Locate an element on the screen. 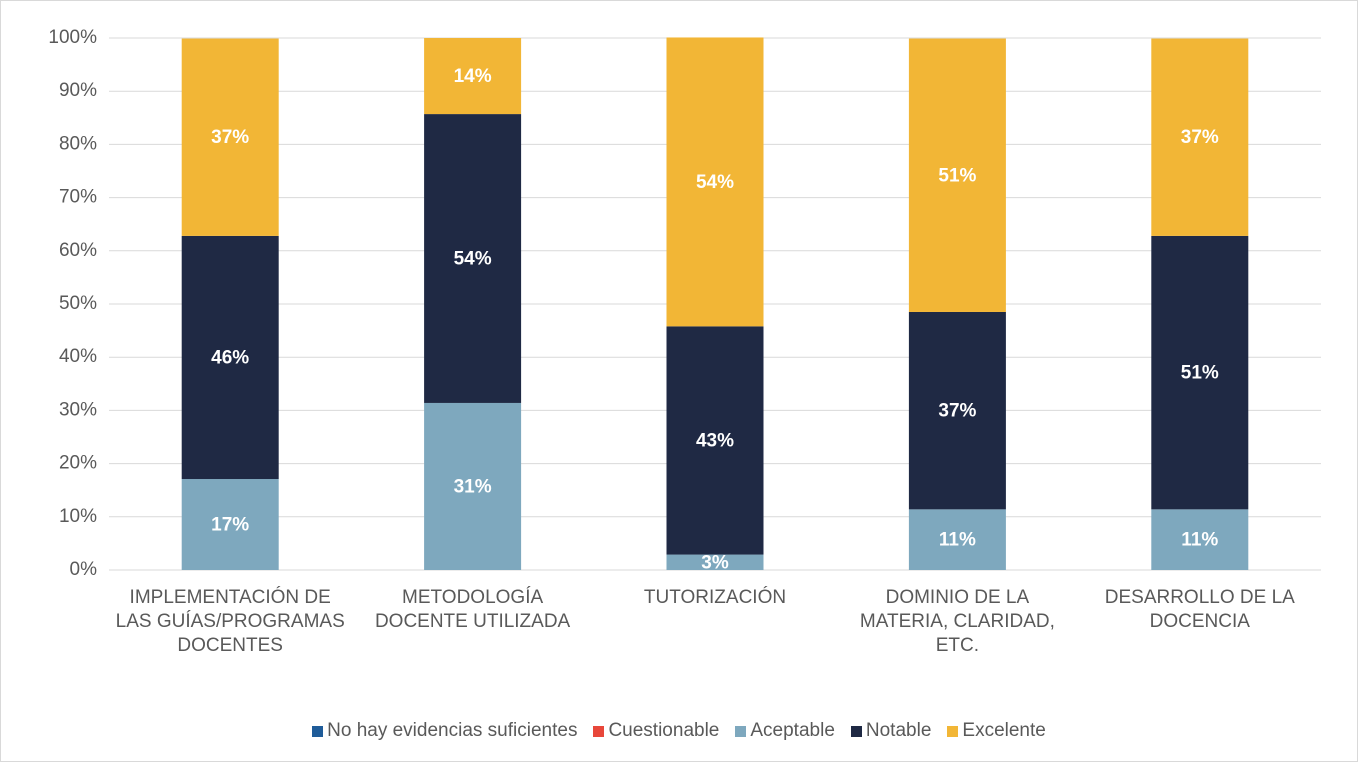  data-label: 17% is located at coordinates (230, 525).